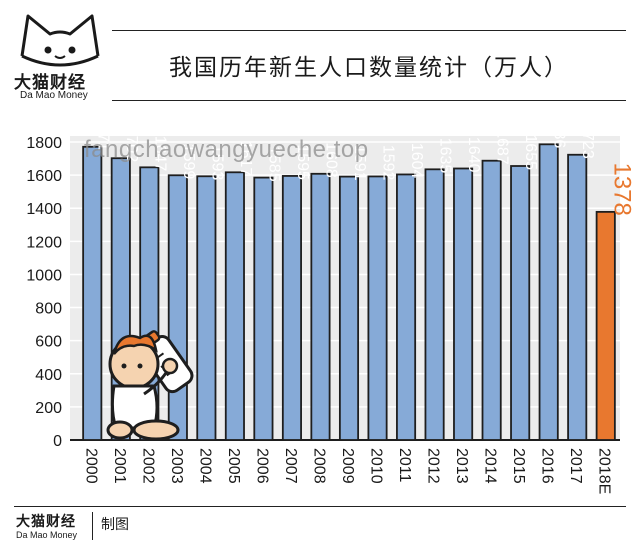 The height and width of the screenshot is (549, 640). I want to click on value-label: 1592, so click(388, 163).